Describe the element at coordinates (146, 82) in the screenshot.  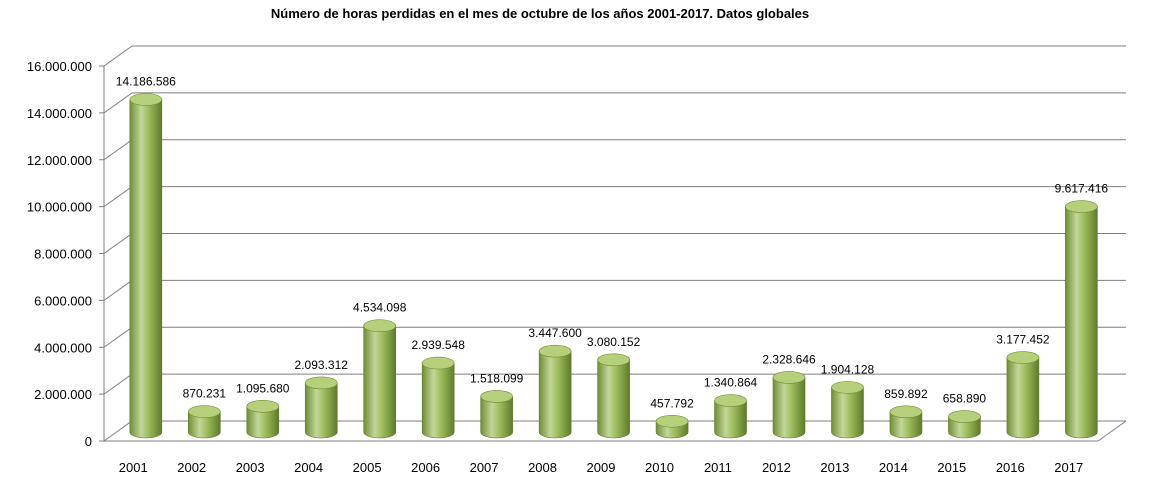
I see `data-label: 14.186.586` at that location.